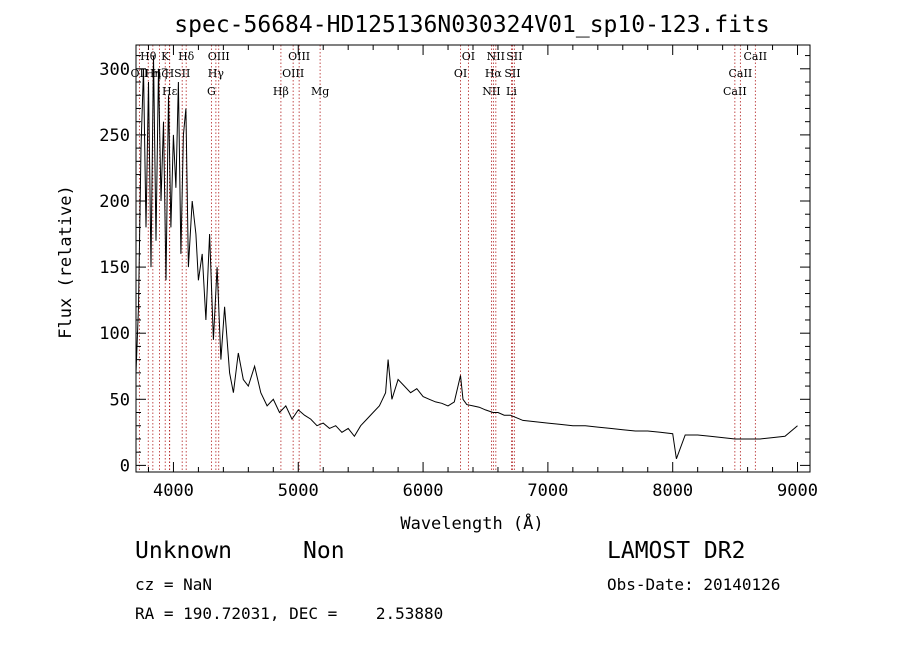 The image size is (900, 649). What do you see at coordinates (114, 136) in the screenshot?
I see `y-tick-label: 250` at bounding box center [114, 136].